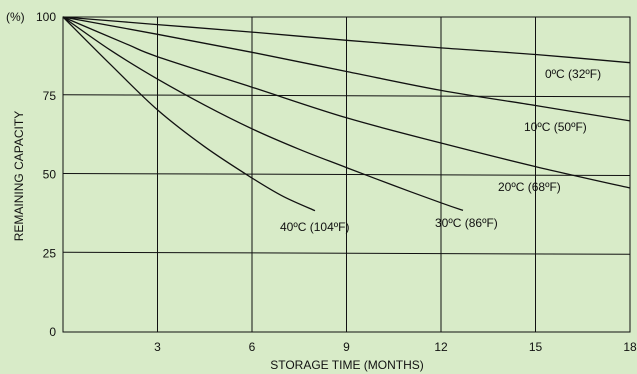  Describe the element at coordinates (19, 176) in the screenshot. I see `y-axis-title: REMAINING CAPACITY` at that location.